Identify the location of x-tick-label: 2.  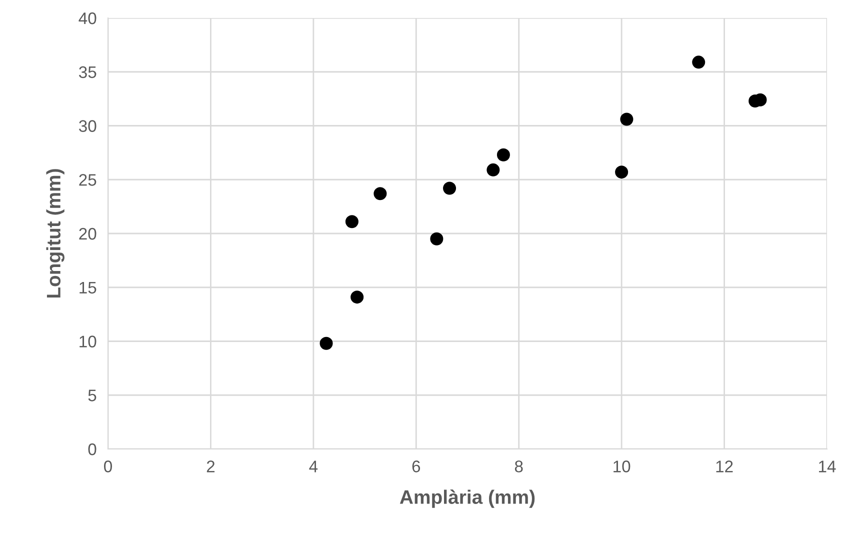
(210, 466).